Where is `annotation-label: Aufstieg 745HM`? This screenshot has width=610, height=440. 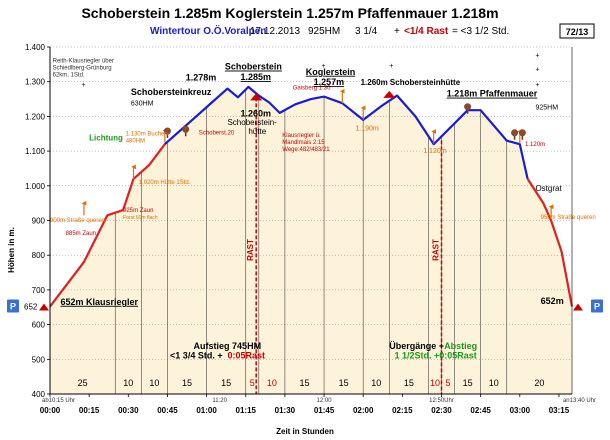
annotation-label: Aufstieg 745HM is located at coordinates (228, 346).